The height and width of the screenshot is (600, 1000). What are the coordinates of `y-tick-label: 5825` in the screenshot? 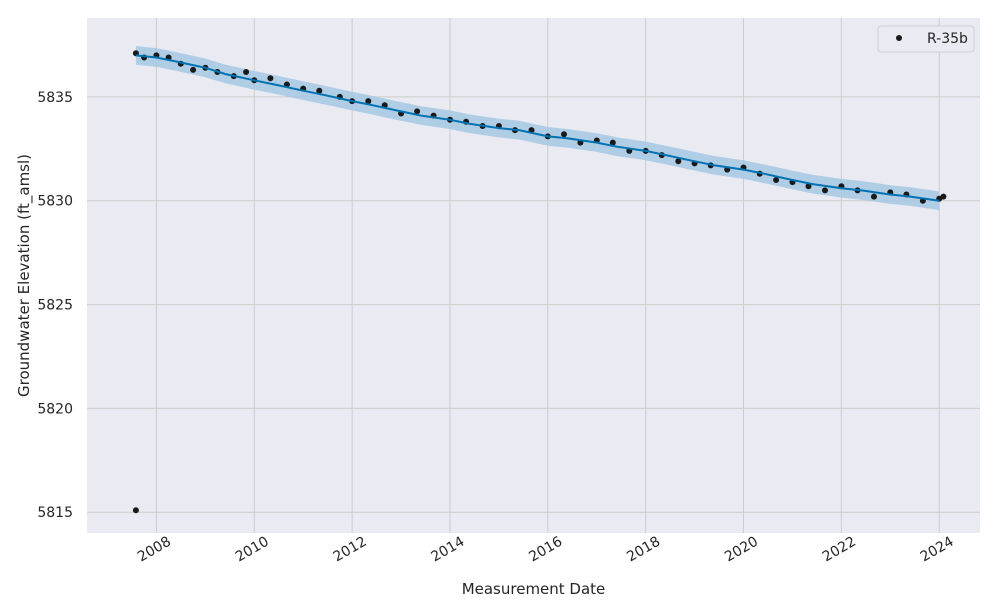 It's located at (55, 306).